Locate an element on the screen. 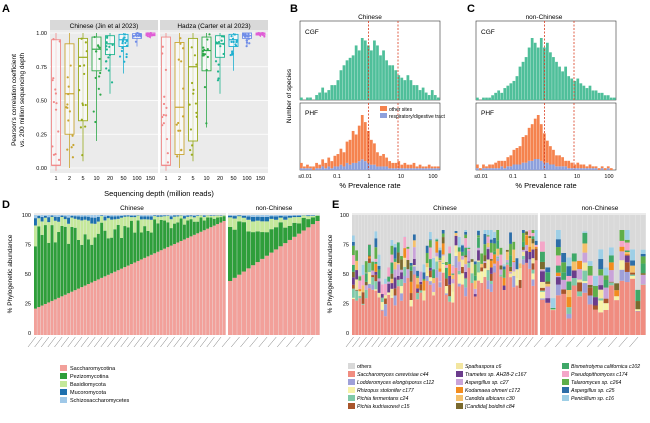 The image size is (650, 423). x-tick-label: 150 is located at coordinates (260, 179).